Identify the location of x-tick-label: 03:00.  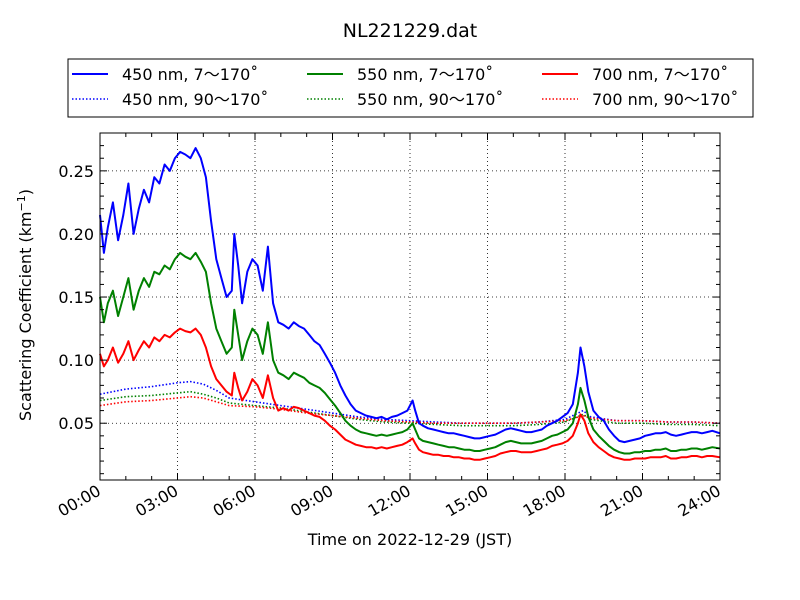
(156, 501).